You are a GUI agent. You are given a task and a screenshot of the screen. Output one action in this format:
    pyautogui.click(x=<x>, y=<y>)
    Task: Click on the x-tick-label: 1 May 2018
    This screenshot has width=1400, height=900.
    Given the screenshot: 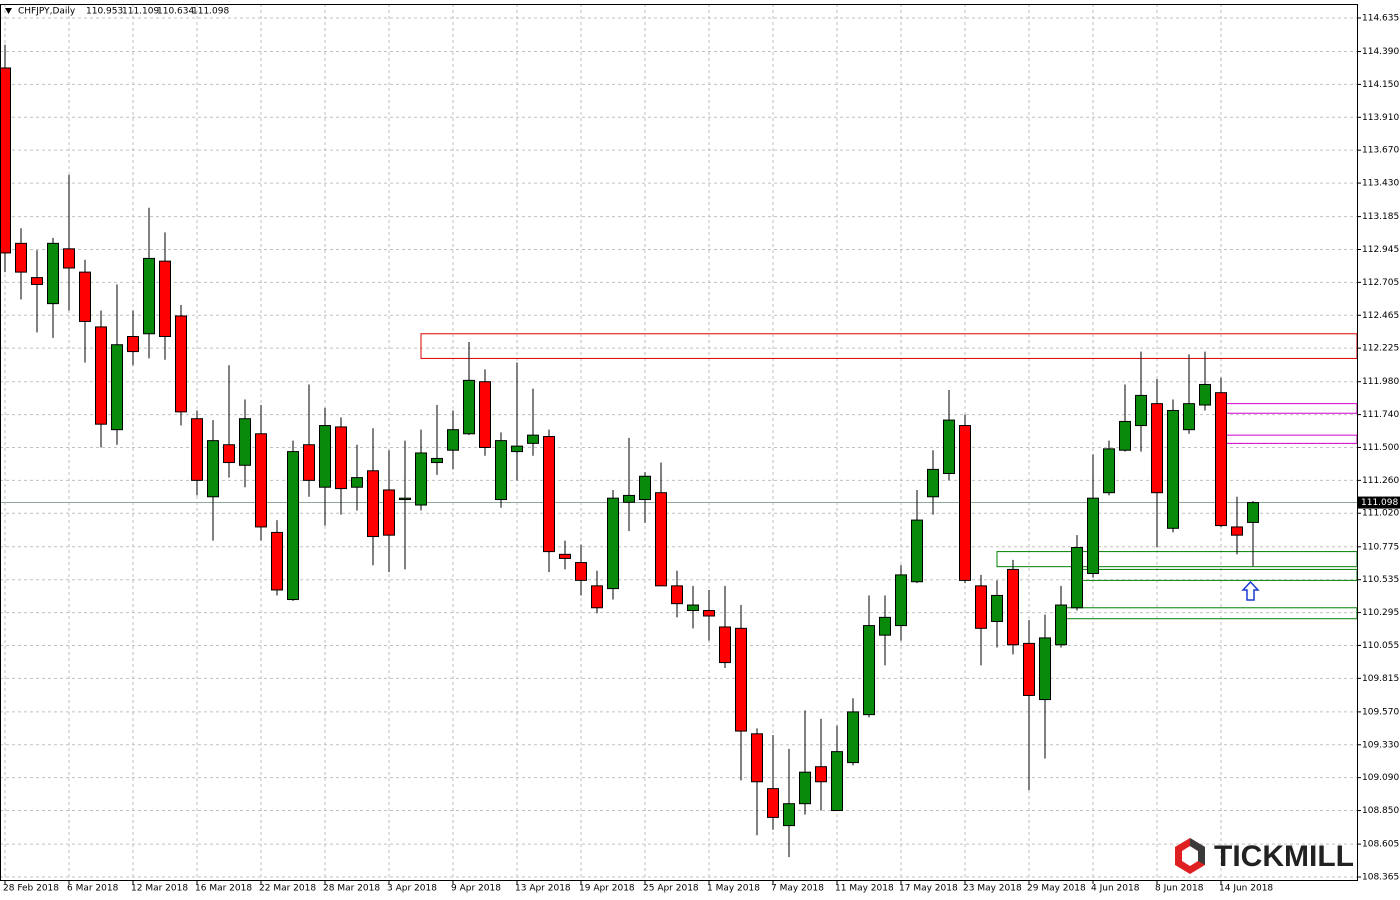 What is the action you would take?
    pyautogui.click(x=733, y=889)
    